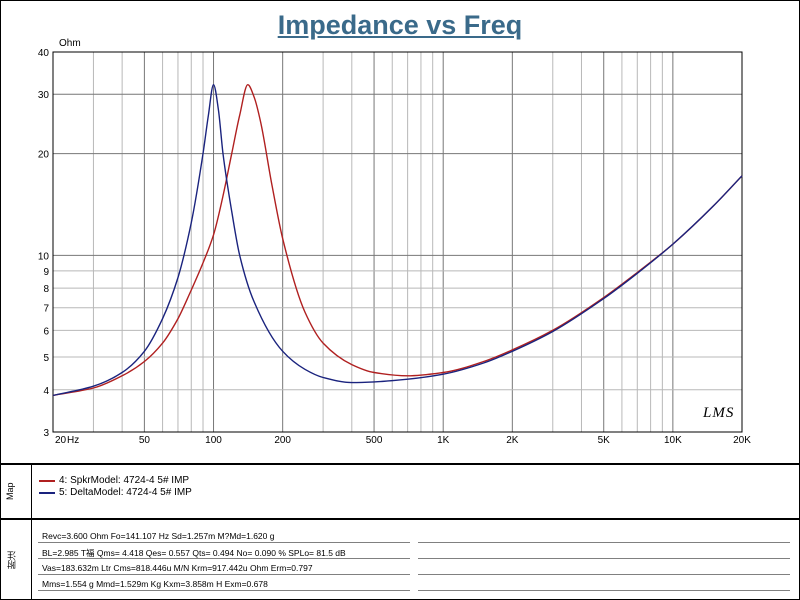 The height and width of the screenshot is (600, 800). I want to click on y-tick-label: 10, so click(44, 256).